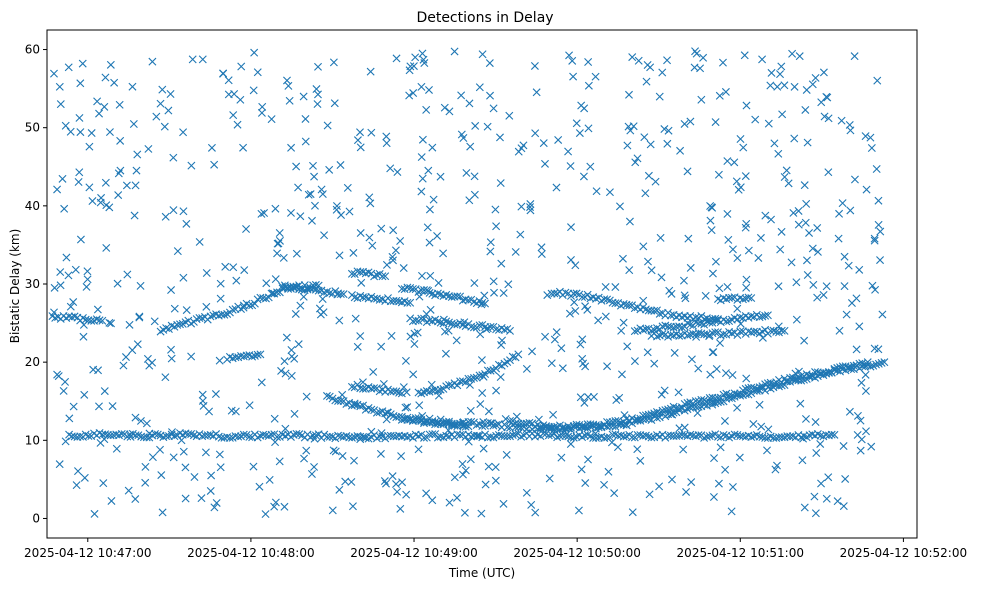 This screenshot has height=590, width=989. Describe the element at coordinates (250, 553) in the screenshot. I see `x-tick-label: 2025-04-12 10:48:00` at that location.